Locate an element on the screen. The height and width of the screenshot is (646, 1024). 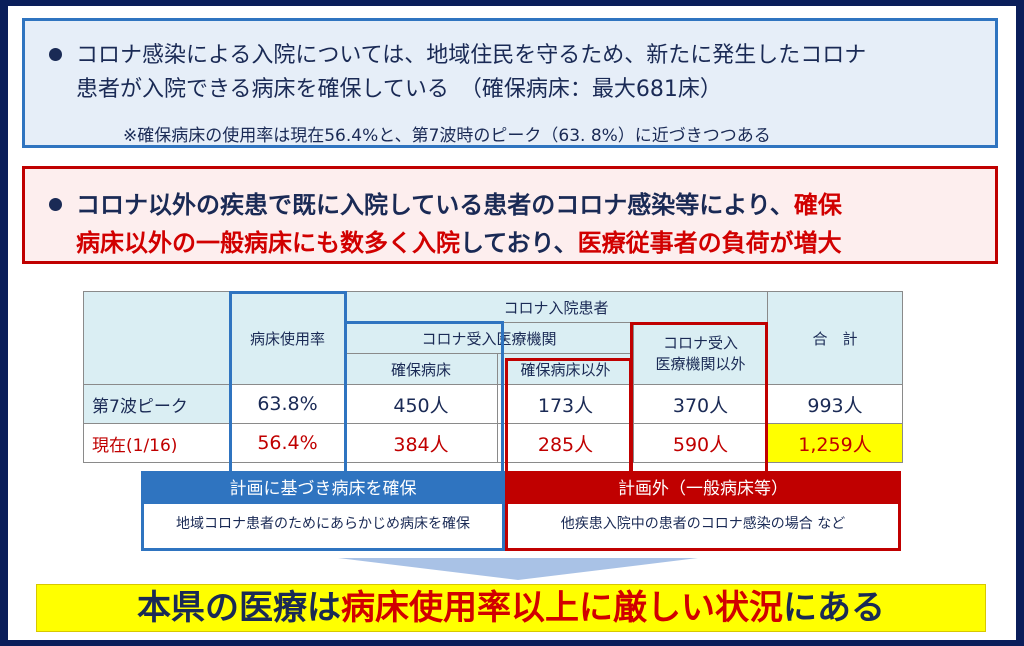
table-row: 第7波ピーク 63.8% 450人 173人 370人 993人 is located at coordinates (493, 404).